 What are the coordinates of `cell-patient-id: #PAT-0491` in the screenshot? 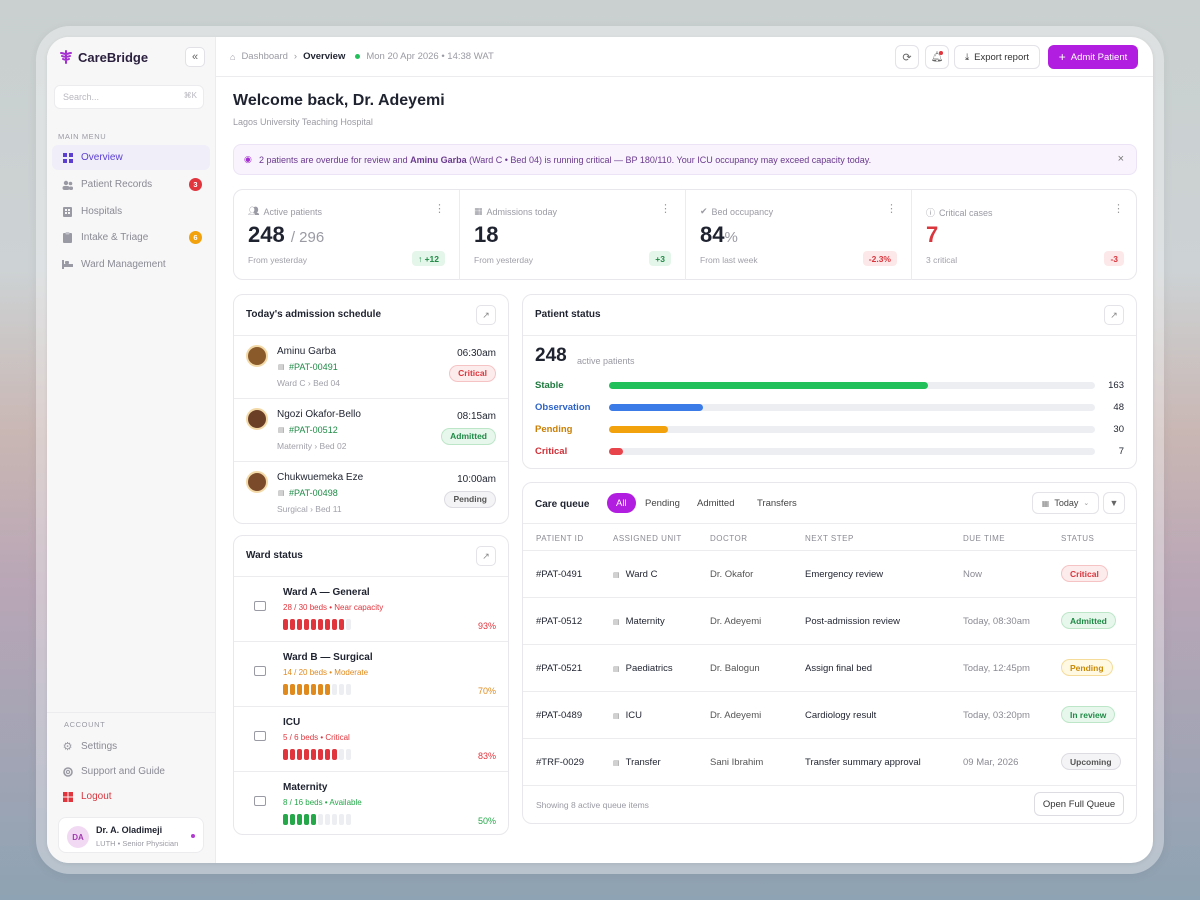 It's located at (559, 574).